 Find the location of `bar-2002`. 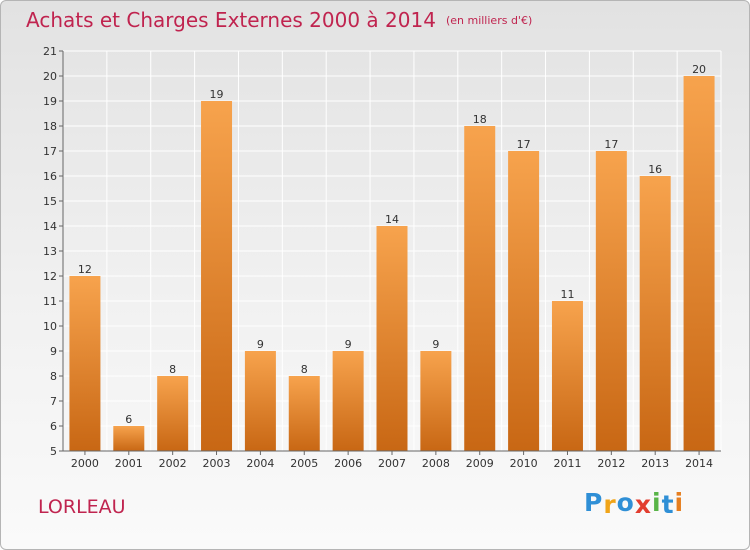

bar-2002 is located at coordinates (173, 413).